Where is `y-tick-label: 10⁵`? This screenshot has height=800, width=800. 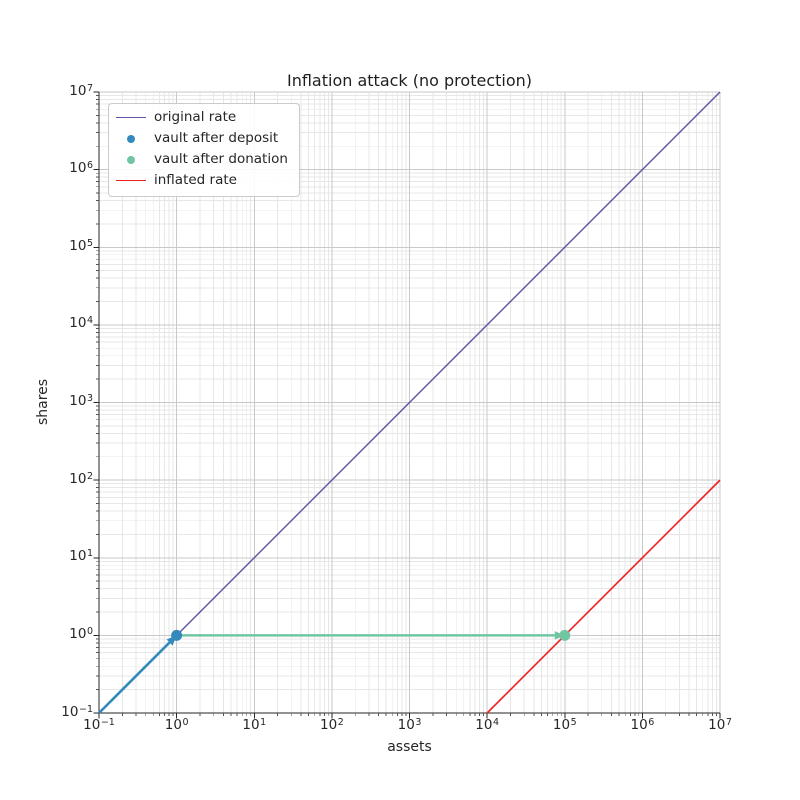 y-tick-label: 10⁵ is located at coordinates (81, 245).